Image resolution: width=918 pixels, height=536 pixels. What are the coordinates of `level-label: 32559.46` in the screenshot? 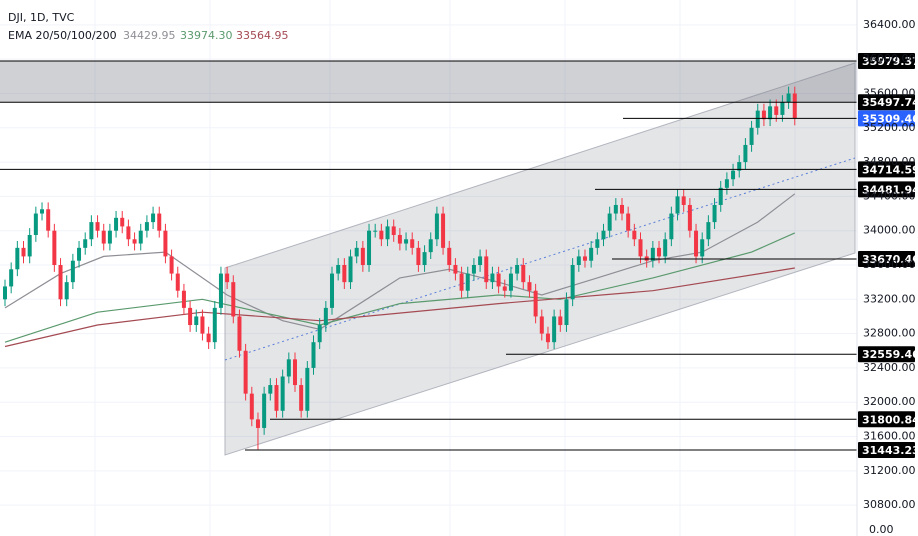 It's located at (890, 354).